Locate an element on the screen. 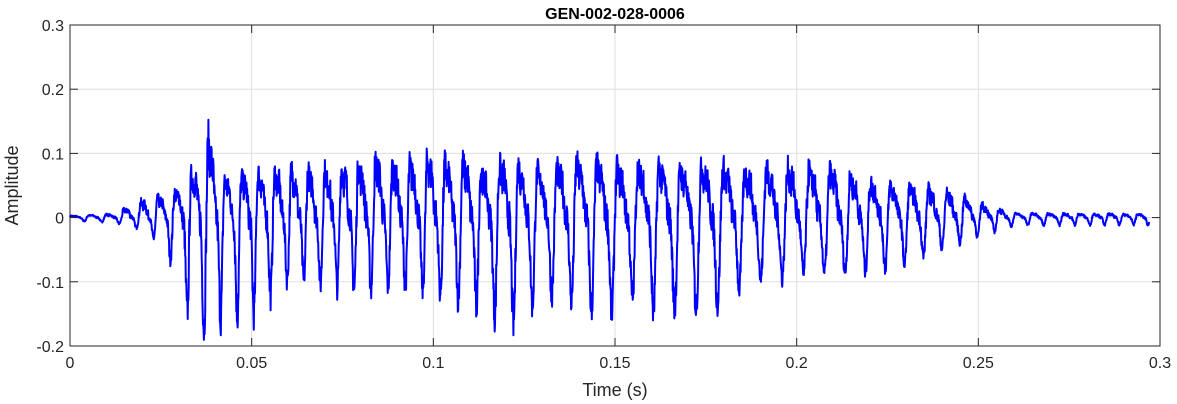 The width and height of the screenshot is (1177, 404). x-tick-label: 0 is located at coordinates (70, 363).